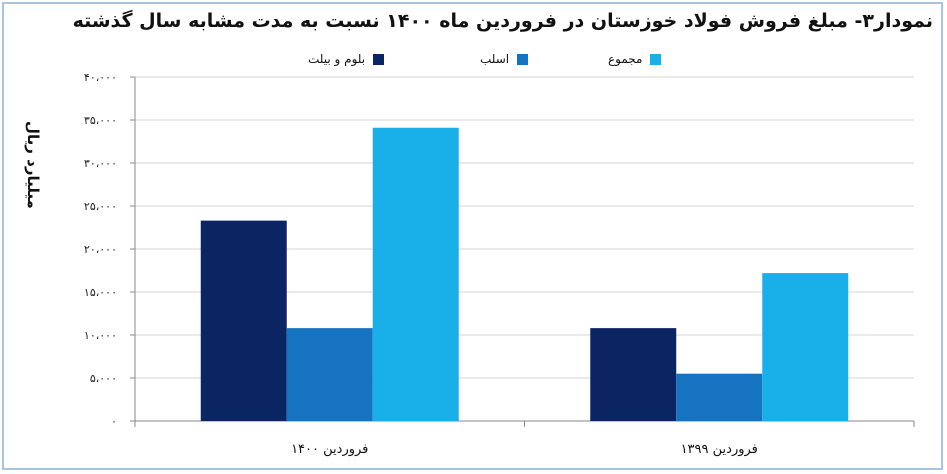 Image resolution: width=947 pixels, height=474 pixels. Describe the element at coordinates (379, 59) in the screenshot. I see `legend-swatch-bloom` at that location.